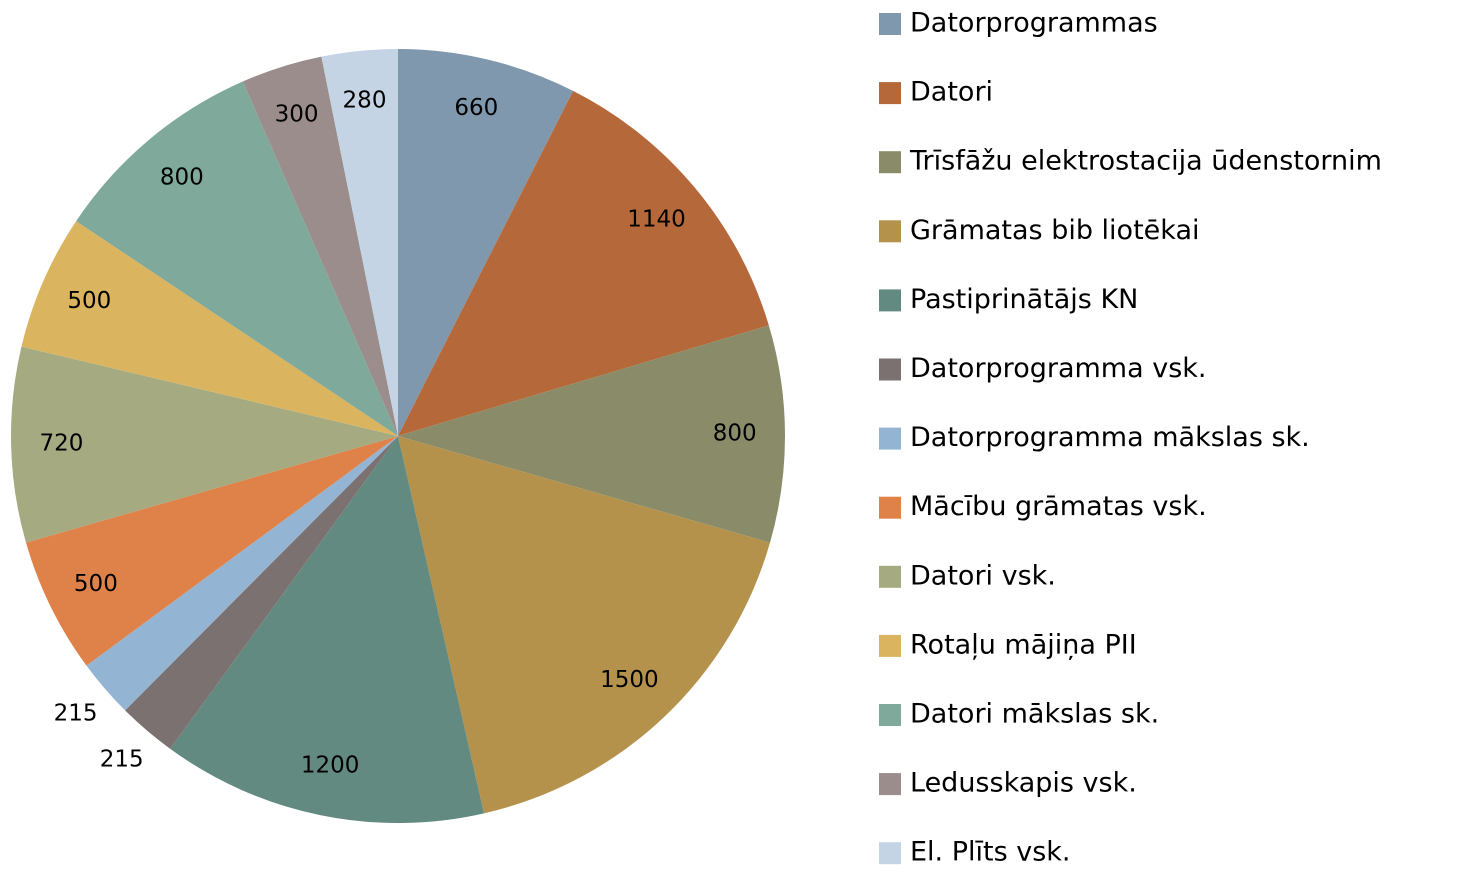  Describe the element at coordinates (629, 680) in the screenshot. I see `data-label: 1500` at that location.